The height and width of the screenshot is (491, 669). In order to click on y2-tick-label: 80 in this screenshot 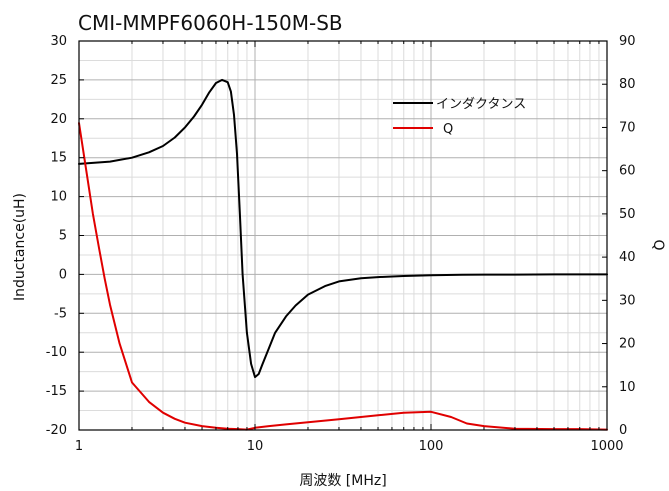, I will do `click(627, 84)`.